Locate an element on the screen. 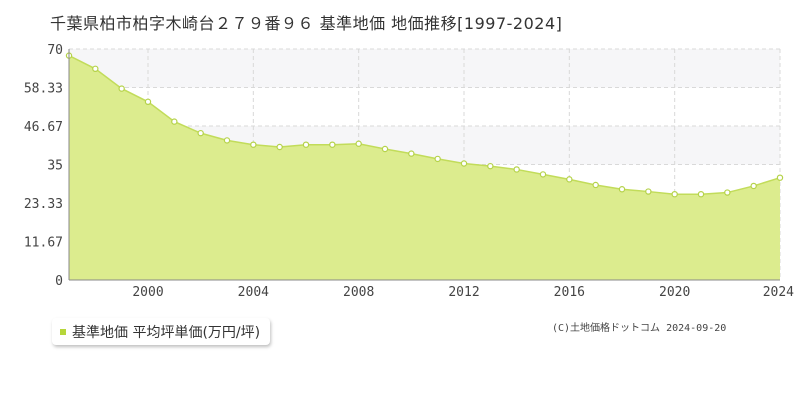 This screenshot has height=400, width=800. chart-title: 千葉県柏市柏字木崎台２７９番９６ 基準地価 地価推移[1997-2024] is located at coordinates (306, 23).